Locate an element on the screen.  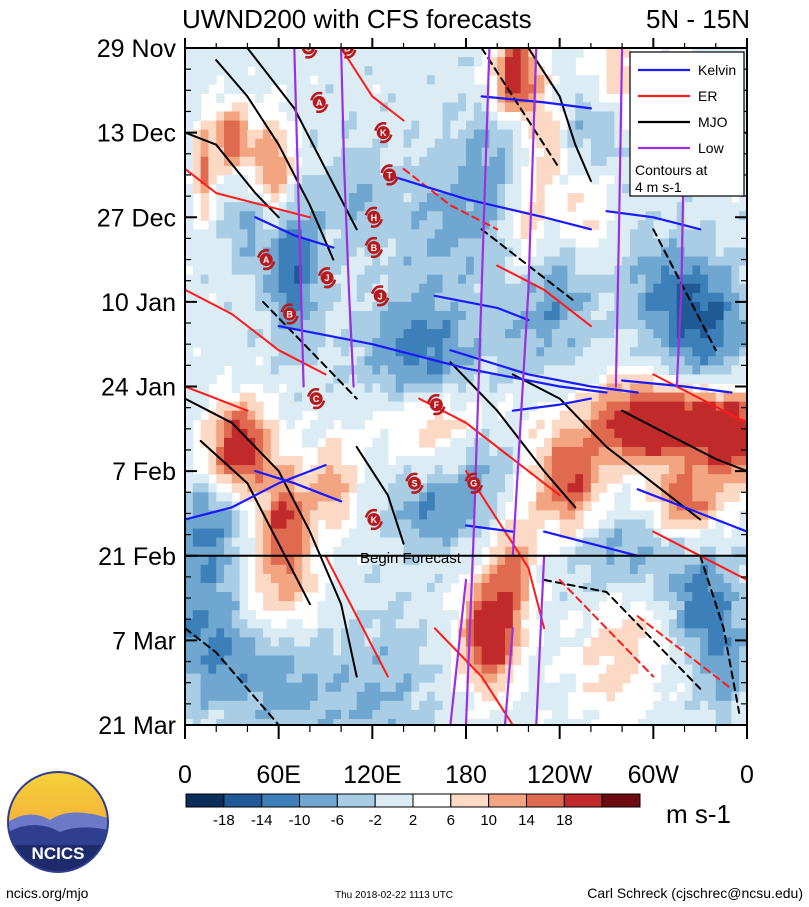
storm-marker-9: J is located at coordinates (327, 278).